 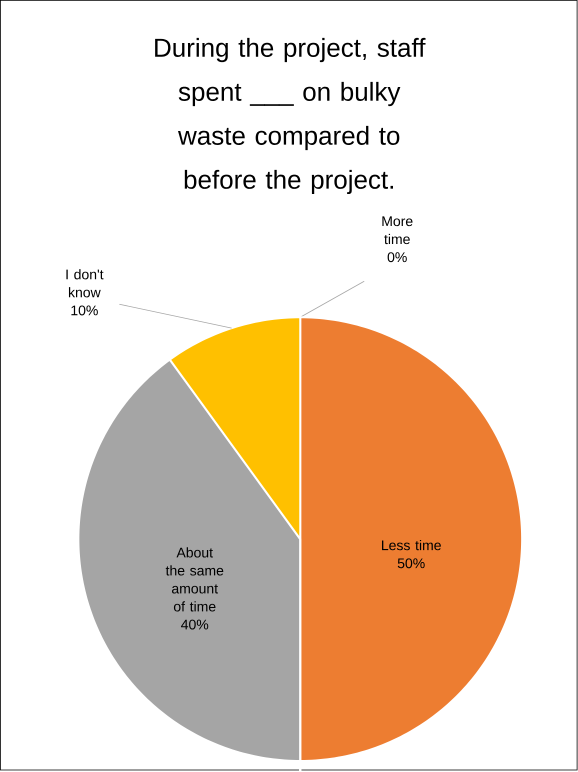 I want to click on data-label: 10%, so click(x=85, y=310).